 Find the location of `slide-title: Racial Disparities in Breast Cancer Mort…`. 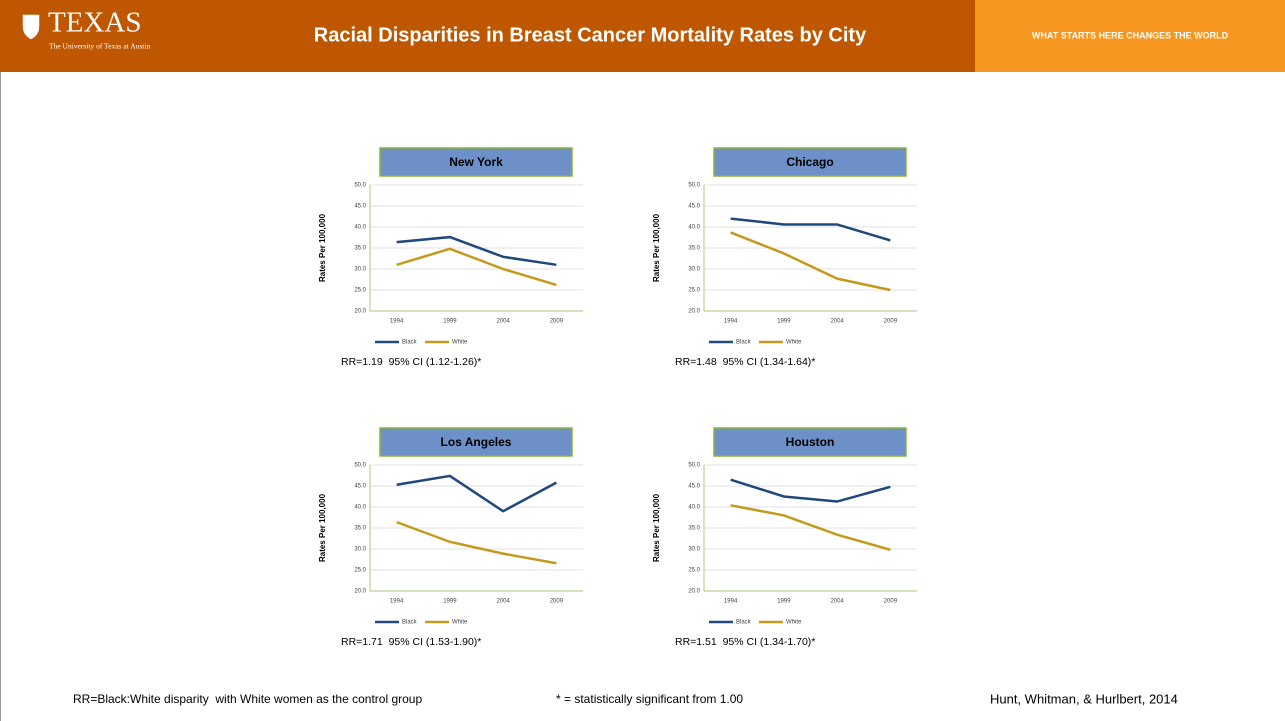

slide-title: Racial Disparities in Breast Cancer Mort… is located at coordinates (590, 35).